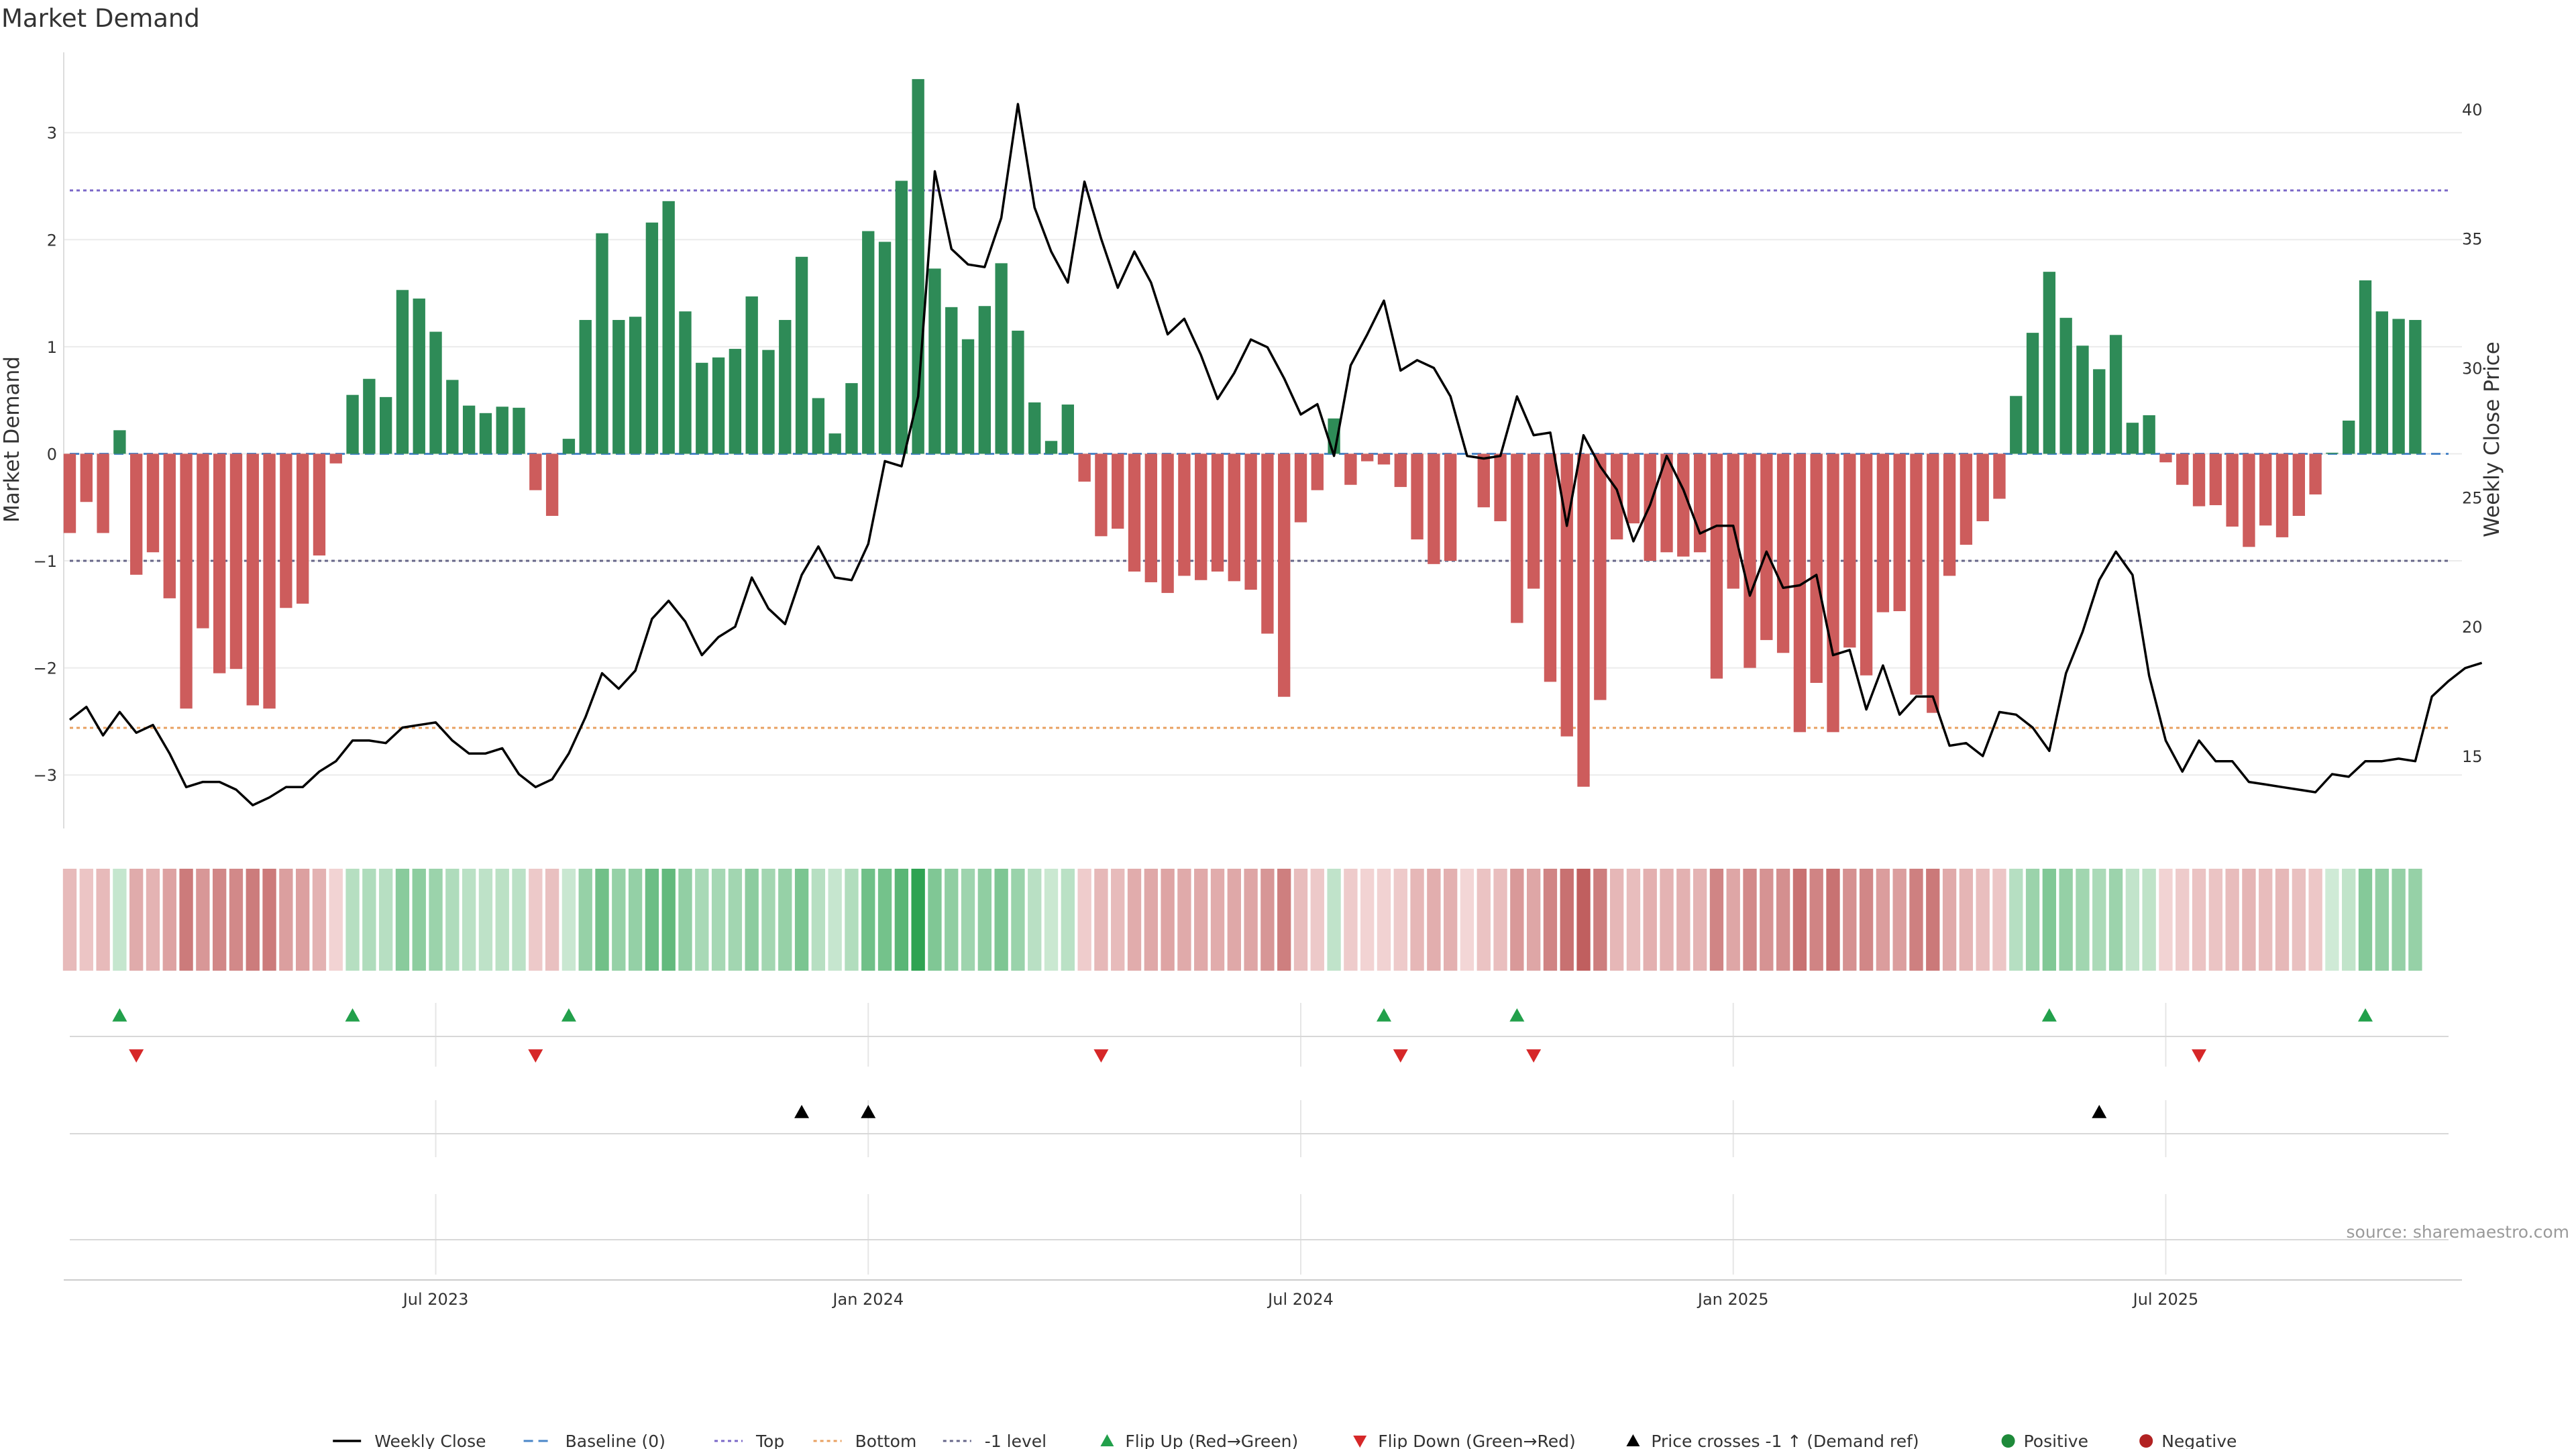 The image size is (2576, 1449). I want to click on y2-axis-ticks: 40 35 30 25 20 15, so click(2472, 433).